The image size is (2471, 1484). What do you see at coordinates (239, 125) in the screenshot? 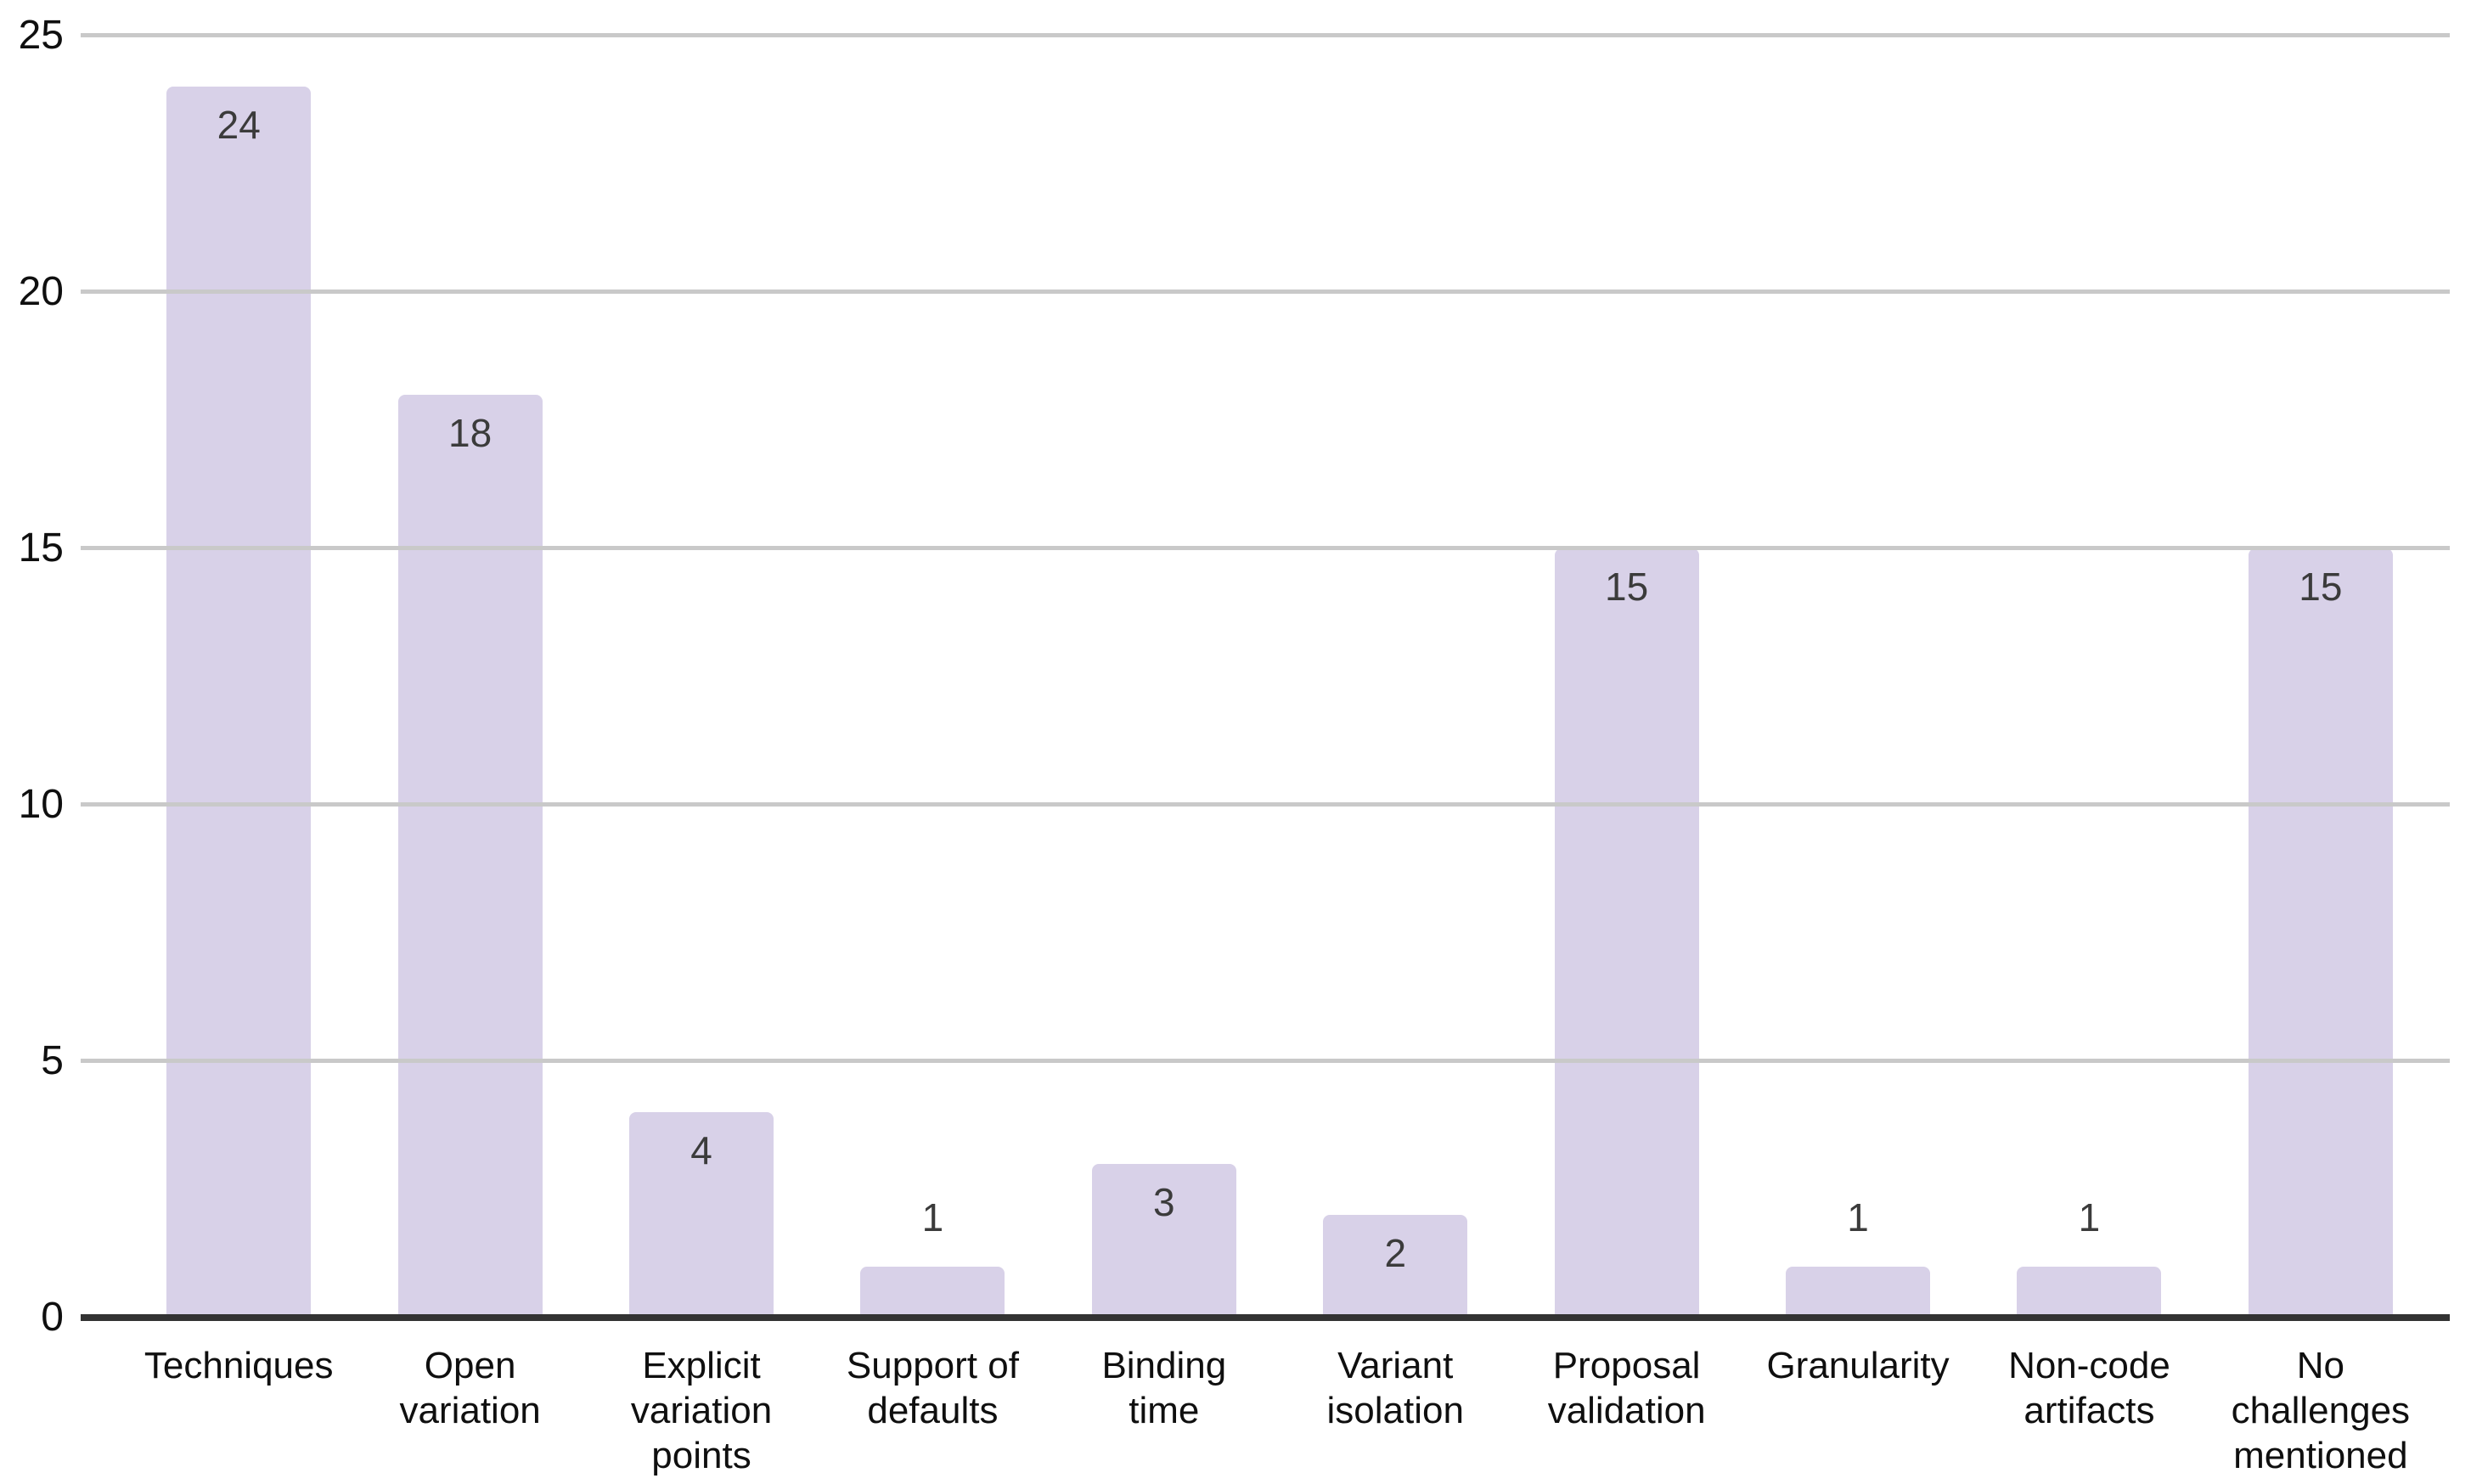
I see `data-label-0: 24` at bounding box center [239, 125].